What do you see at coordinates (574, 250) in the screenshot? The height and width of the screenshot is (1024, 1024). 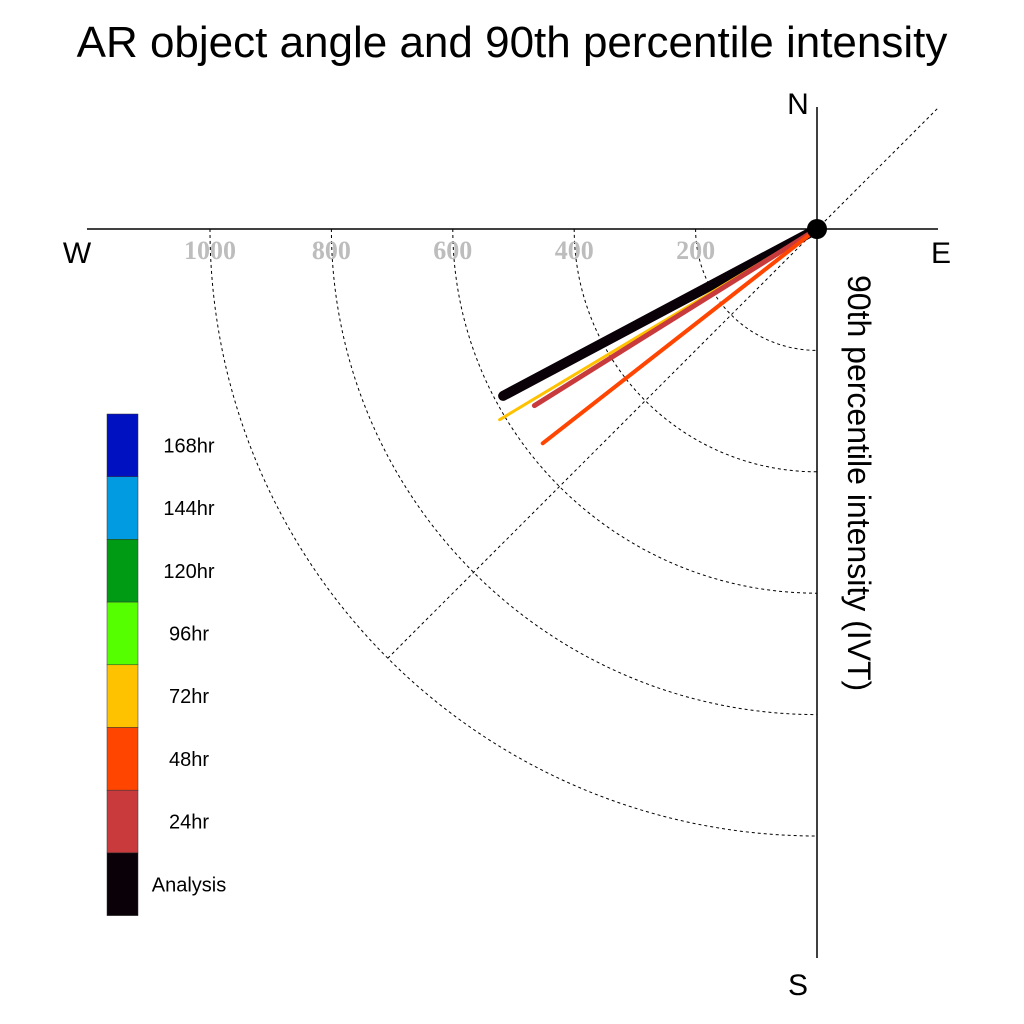 I see `tick-label-400: 400` at bounding box center [574, 250].